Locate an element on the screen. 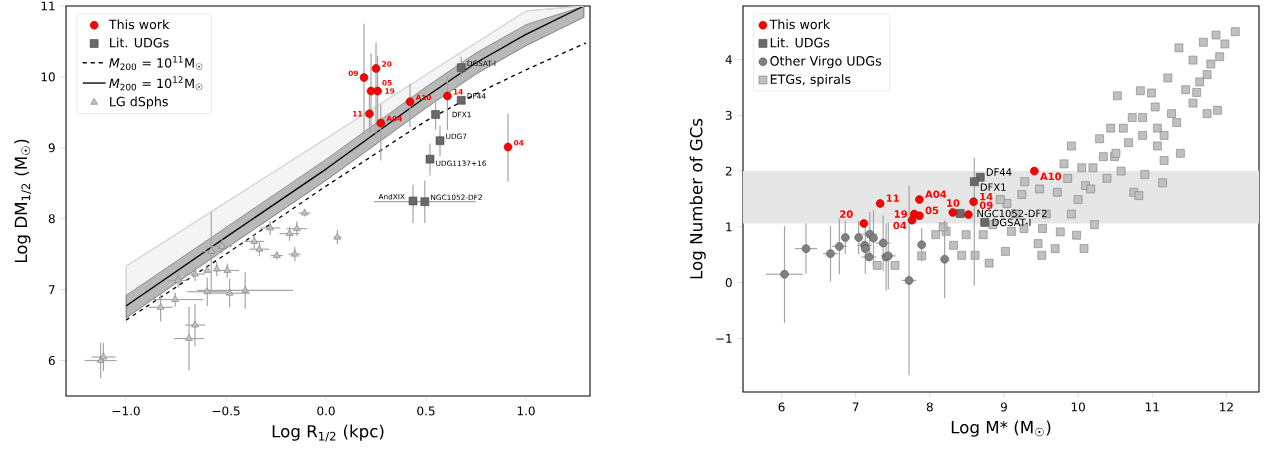 This screenshot has width=1267, height=453. y-tick-label: 1 is located at coordinates (729, 227).